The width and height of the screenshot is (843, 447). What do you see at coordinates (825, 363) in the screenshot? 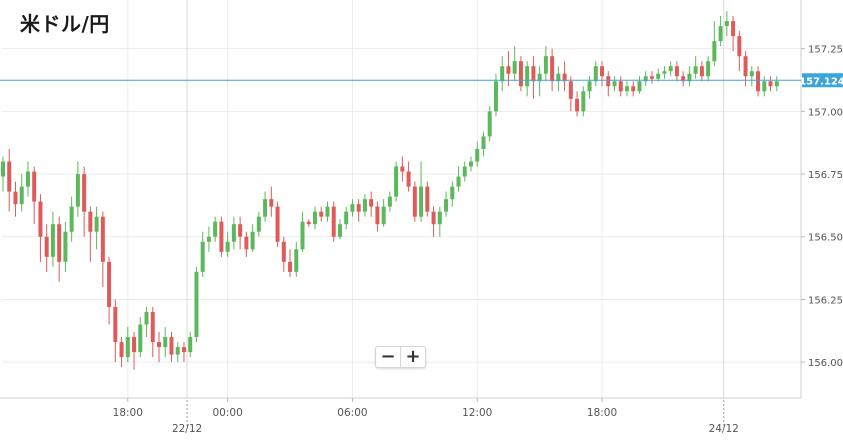
I see `y-tick-label: 156.000` at bounding box center [825, 363].